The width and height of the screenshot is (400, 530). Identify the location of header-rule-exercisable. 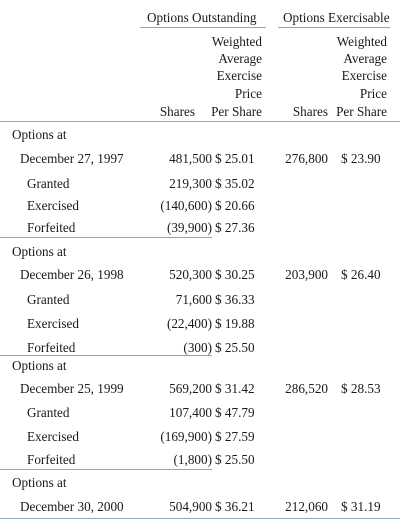
(334, 27).